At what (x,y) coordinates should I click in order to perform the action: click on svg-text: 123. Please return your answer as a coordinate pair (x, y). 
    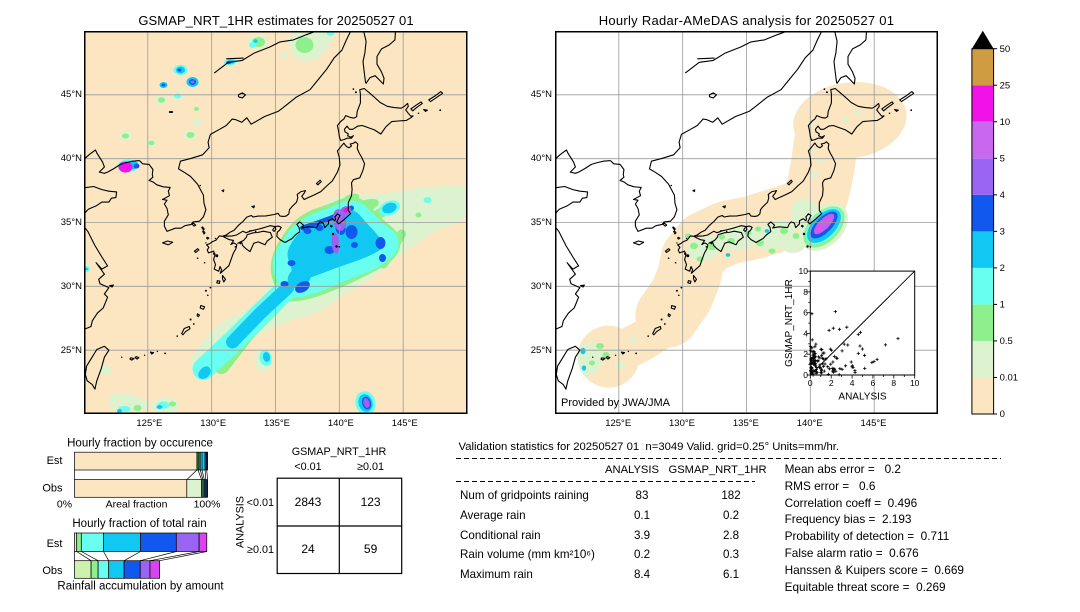
    Looking at the image, I should click on (371, 502).